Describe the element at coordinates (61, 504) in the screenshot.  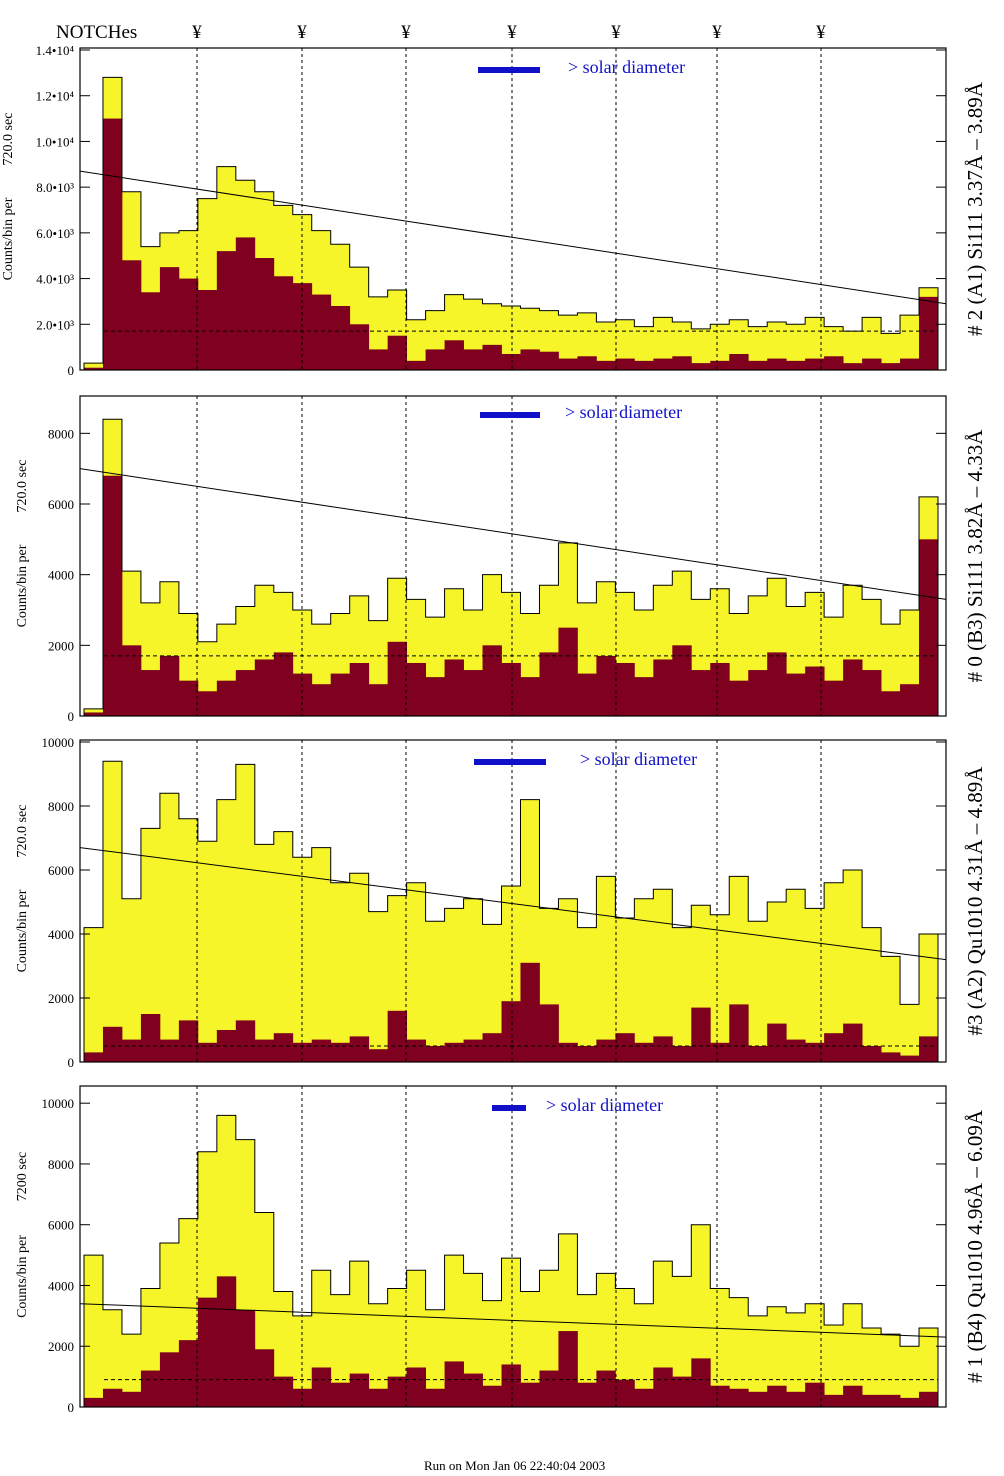
I see `y-tick-label: 6000` at that location.